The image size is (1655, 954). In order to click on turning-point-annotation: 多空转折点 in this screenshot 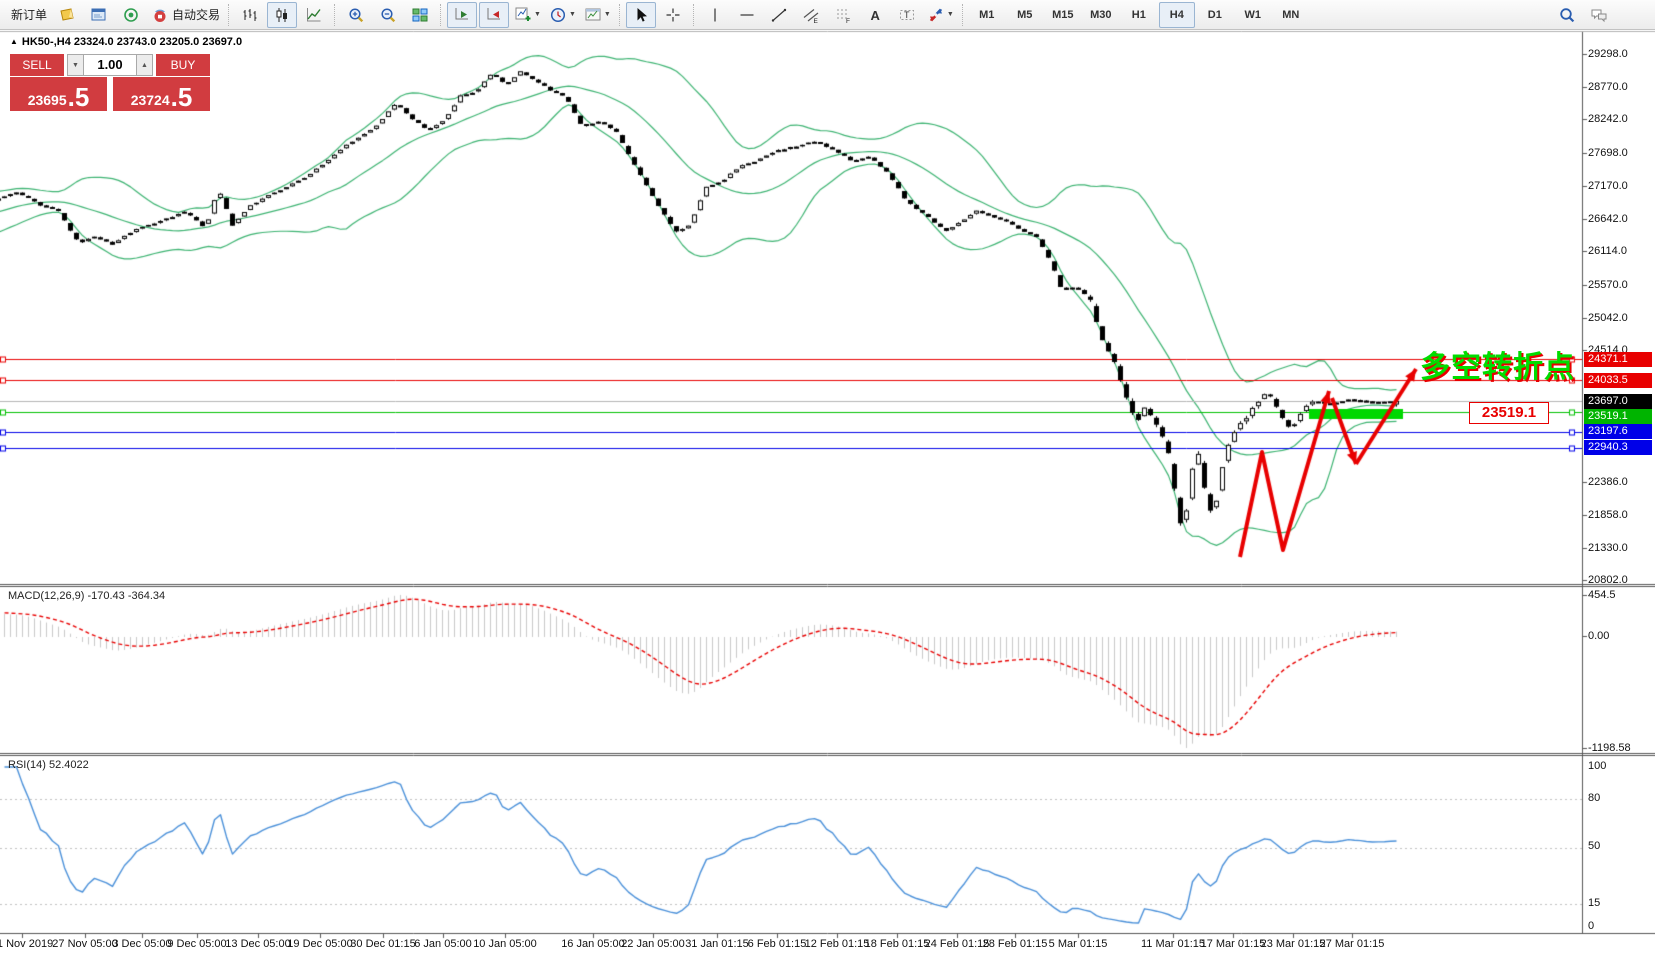, I will do `click(1497, 367)`.